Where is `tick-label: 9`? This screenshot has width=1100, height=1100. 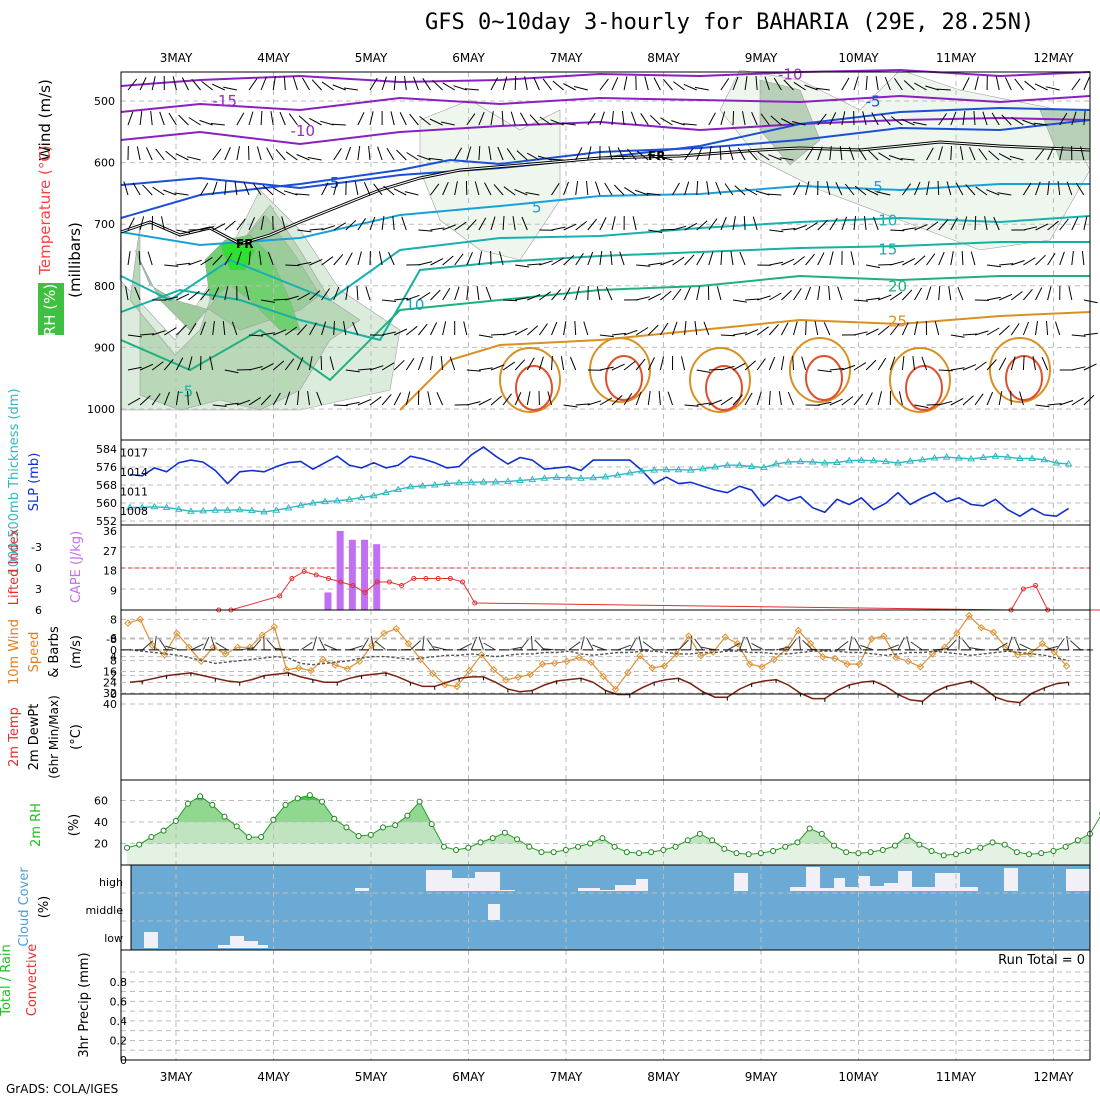
tick-label: 9 is located at coordinates (113, 590).